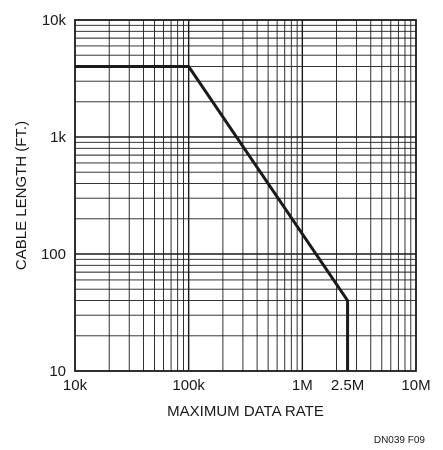 The width and height of the screenshot is (443, 450). I want to click on y-tick-label: 10, so click(57, 371).